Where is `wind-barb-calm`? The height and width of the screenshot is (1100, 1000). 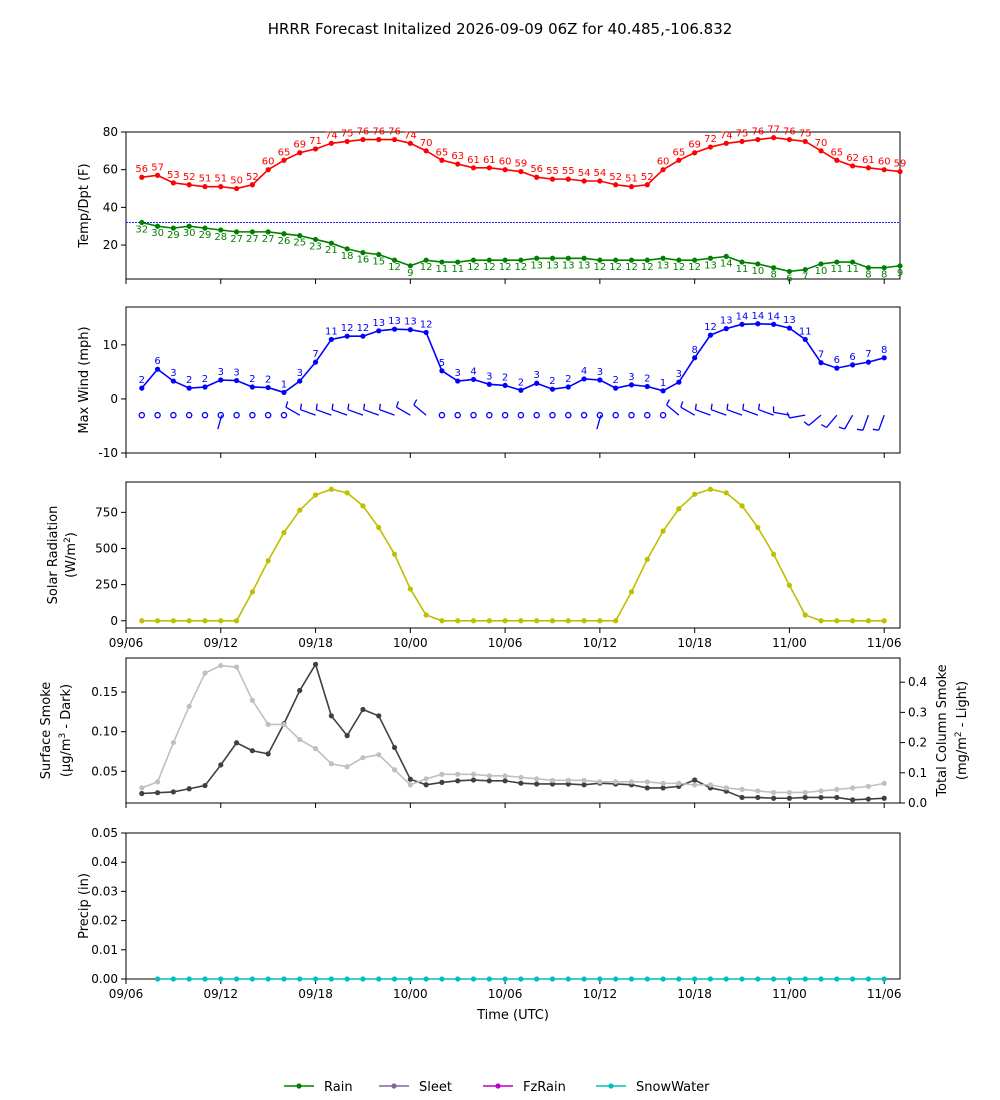
wind-barb-calm is located at coordinates (473, 415).